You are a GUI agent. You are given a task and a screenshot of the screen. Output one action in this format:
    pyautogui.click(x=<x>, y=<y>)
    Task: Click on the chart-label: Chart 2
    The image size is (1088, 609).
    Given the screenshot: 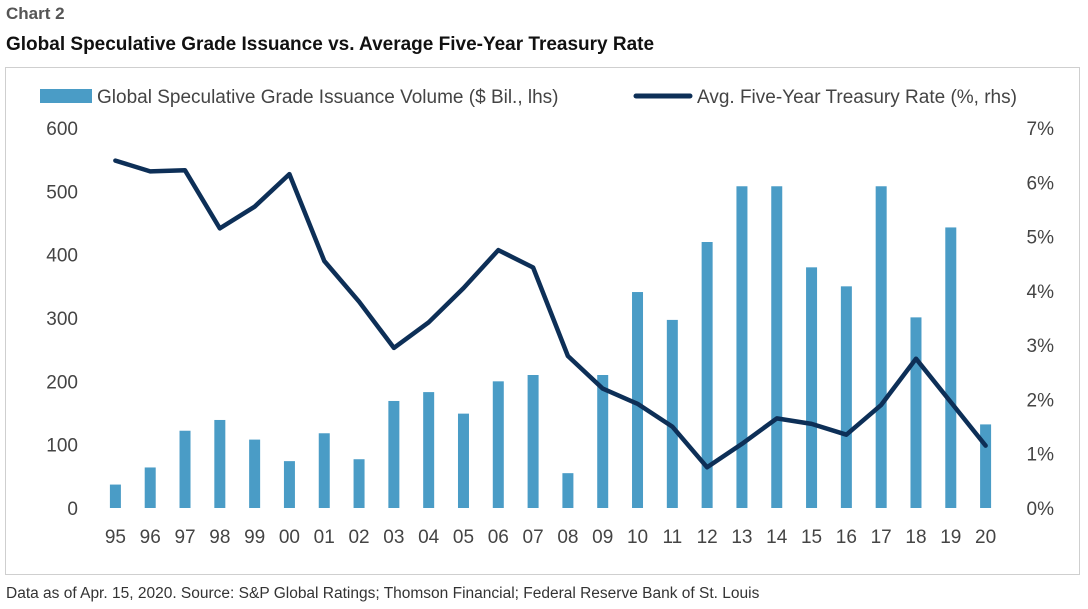 What is the action you would take?
    pyautogui.click(x=35, y=13)
    